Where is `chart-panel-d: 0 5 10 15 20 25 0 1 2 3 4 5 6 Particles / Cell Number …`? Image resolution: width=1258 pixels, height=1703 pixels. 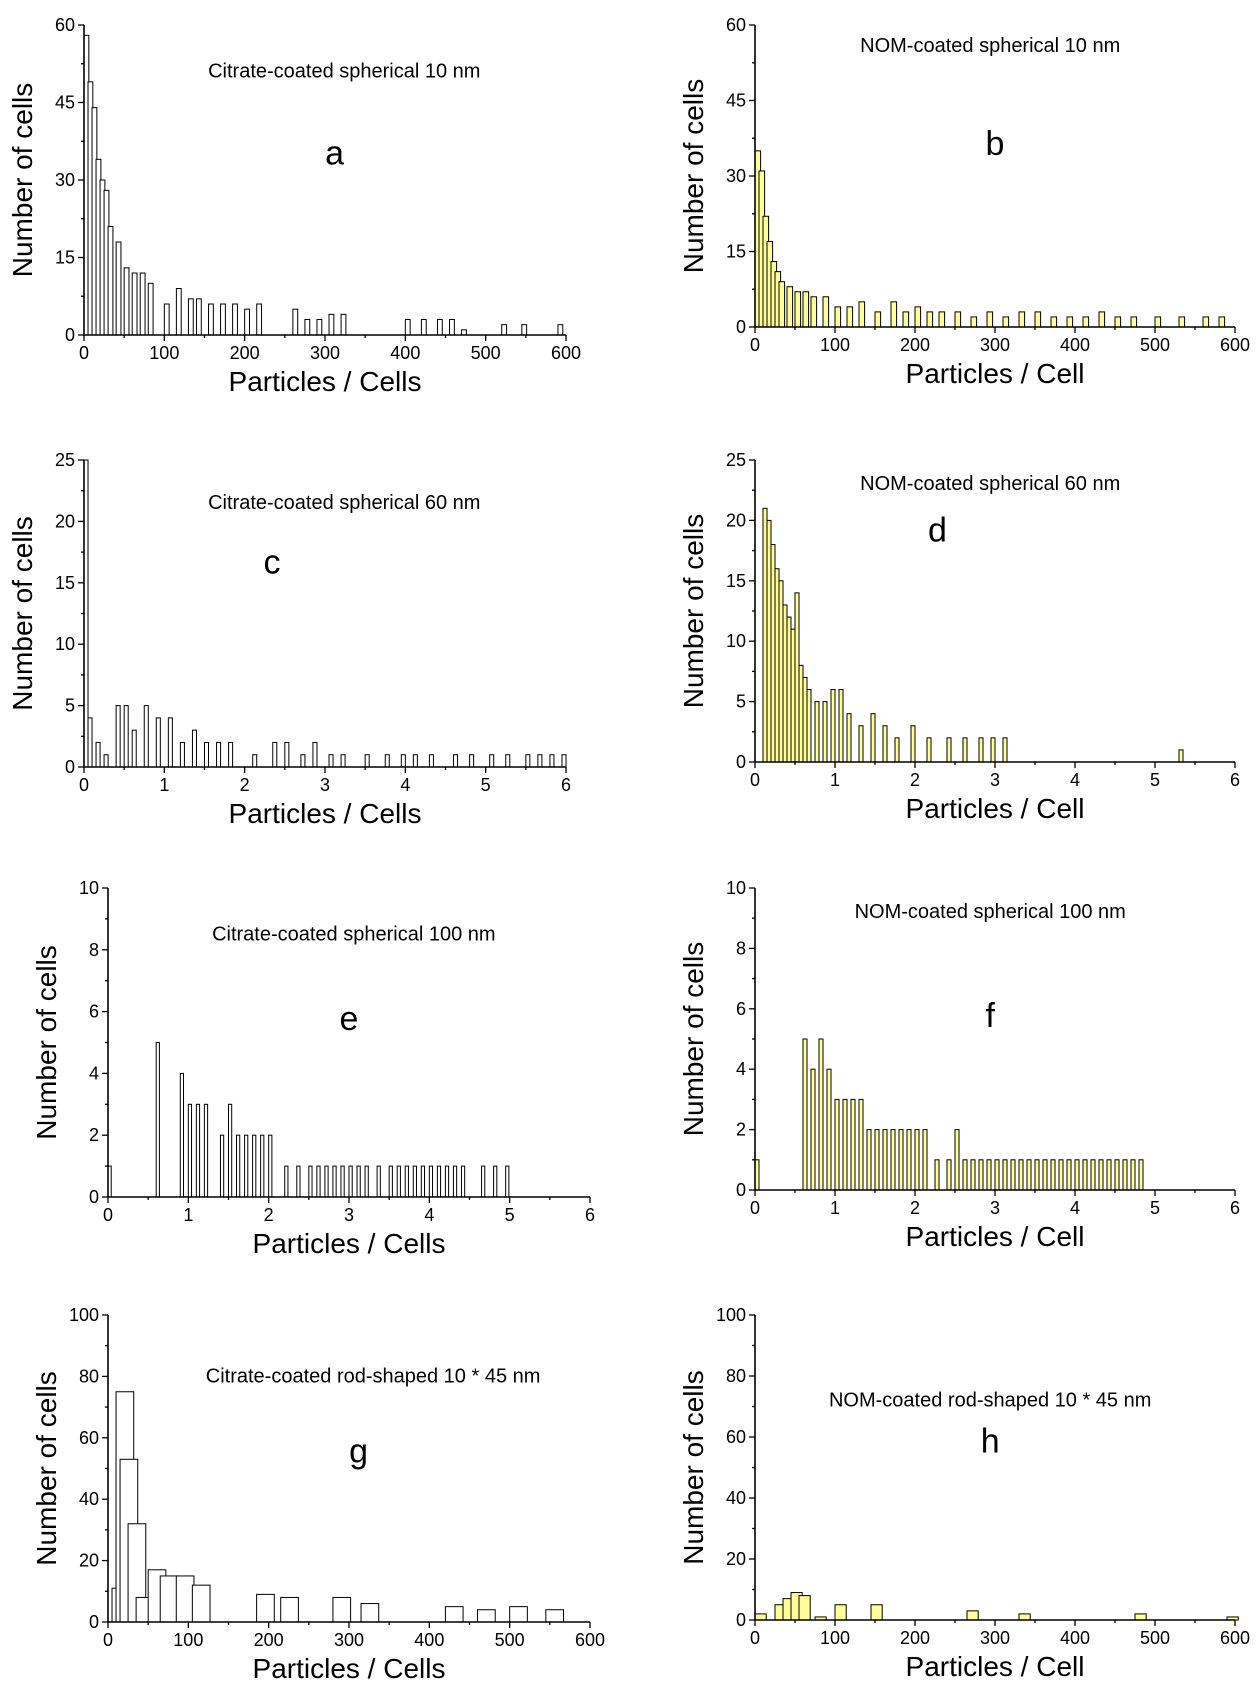
chart-panel-d: 0 5 10 15 20 25 0 1 2 3 4 5 6 Particles / Cell Number … is located at coordinates (959, 637).